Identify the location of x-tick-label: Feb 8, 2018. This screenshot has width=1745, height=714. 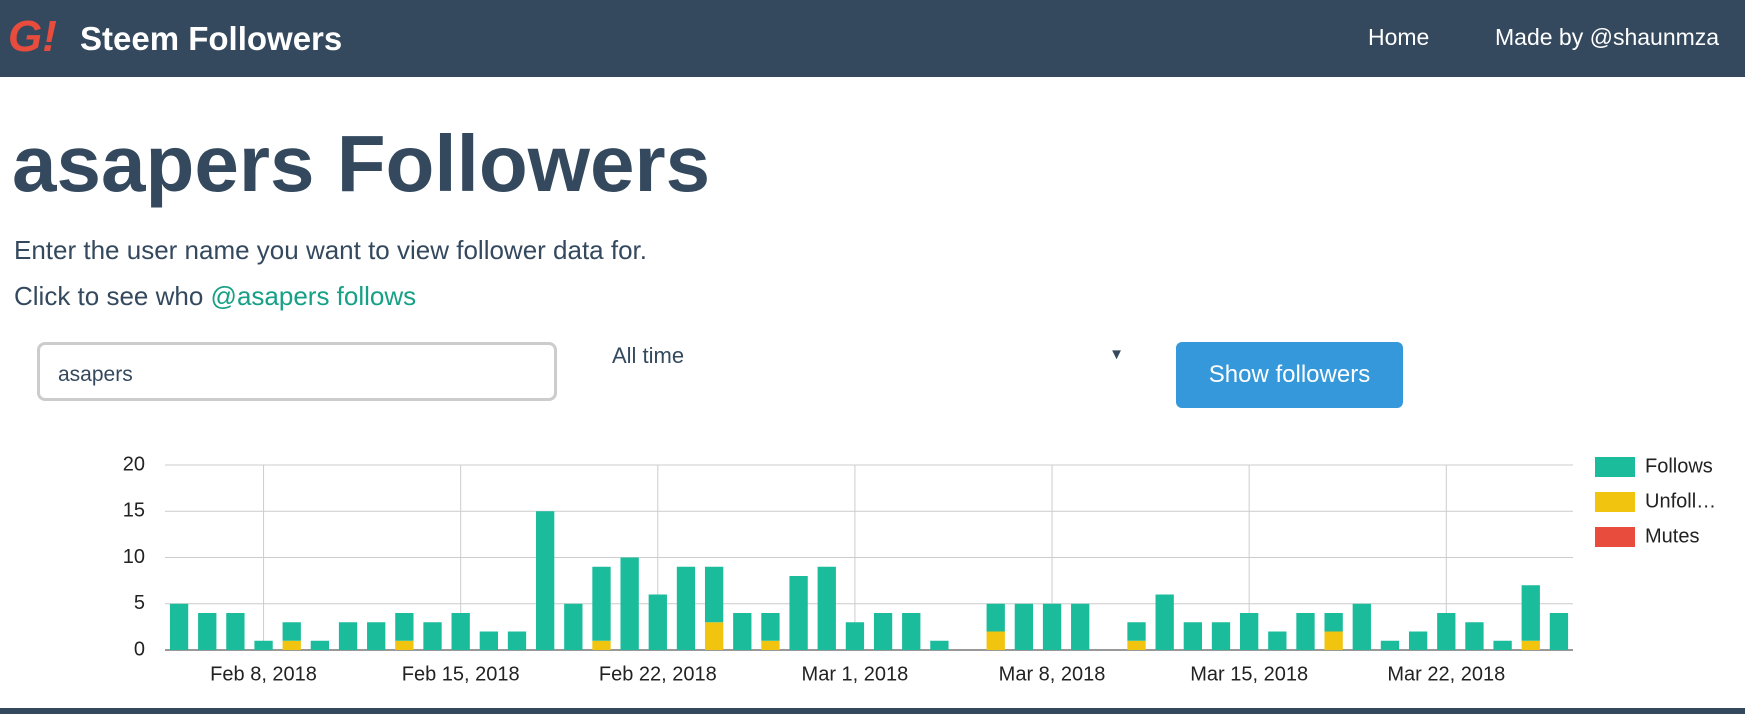
(263, 674).